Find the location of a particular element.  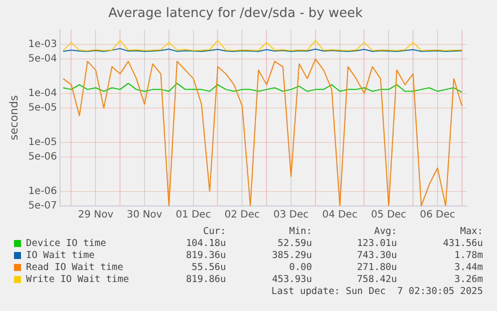

text: 819.86u is located at coordinates (206, 279).